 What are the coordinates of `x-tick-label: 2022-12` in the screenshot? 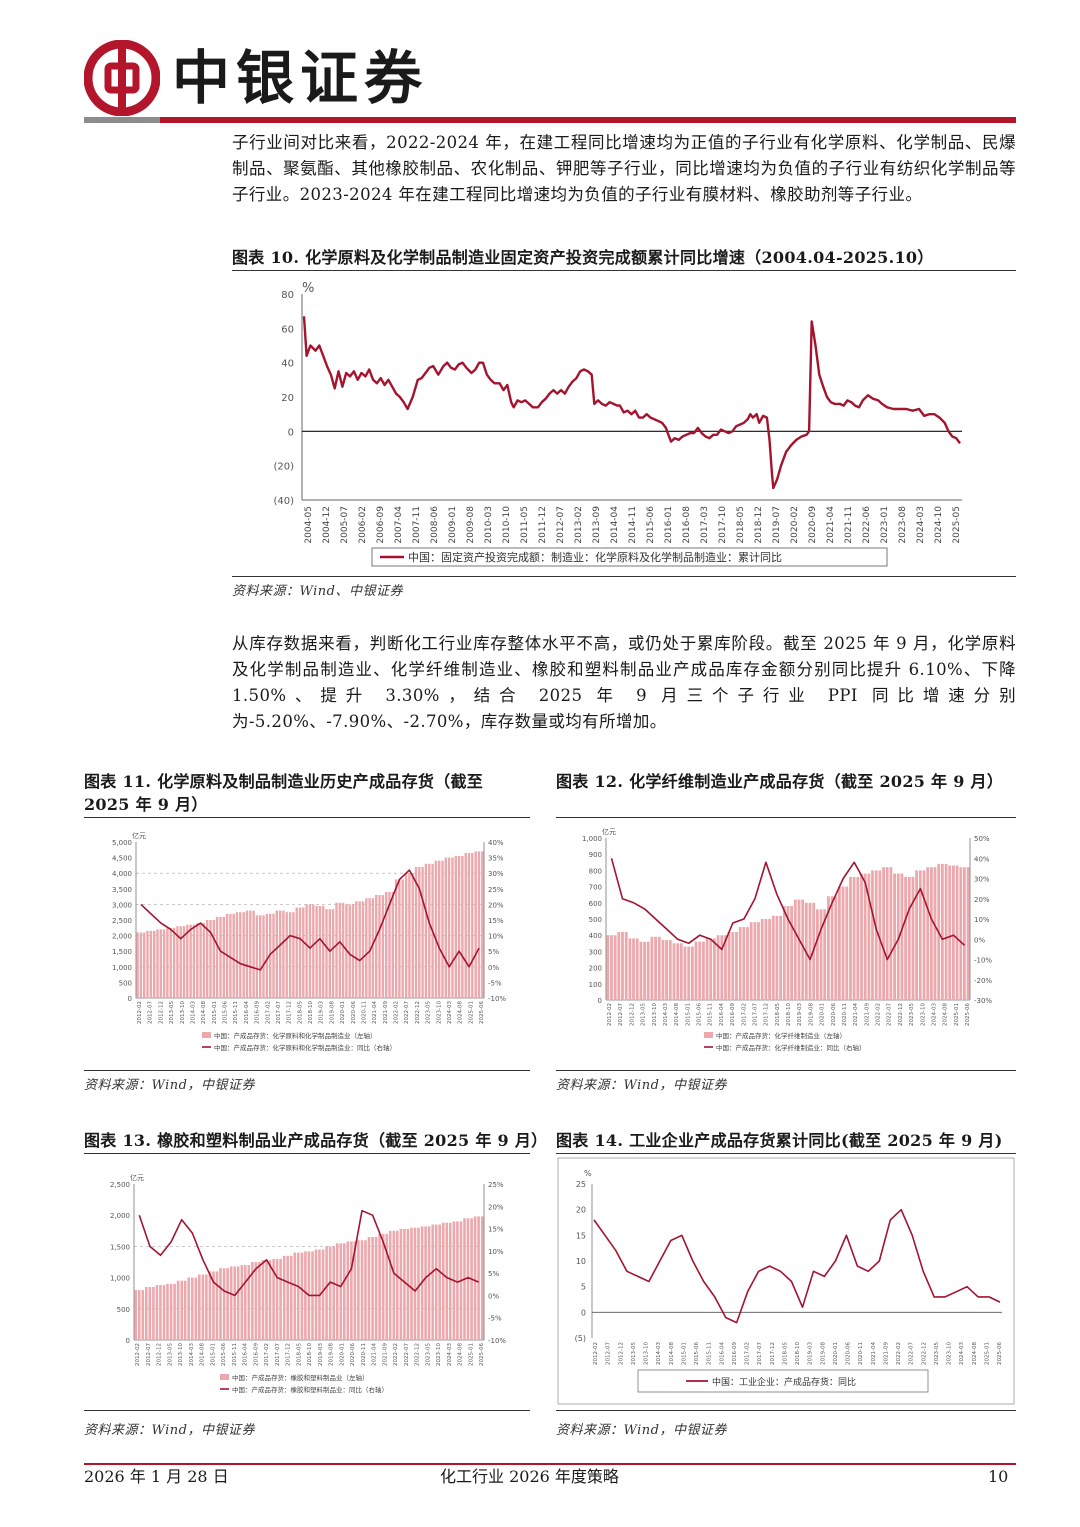 It's located at (924, 1353).